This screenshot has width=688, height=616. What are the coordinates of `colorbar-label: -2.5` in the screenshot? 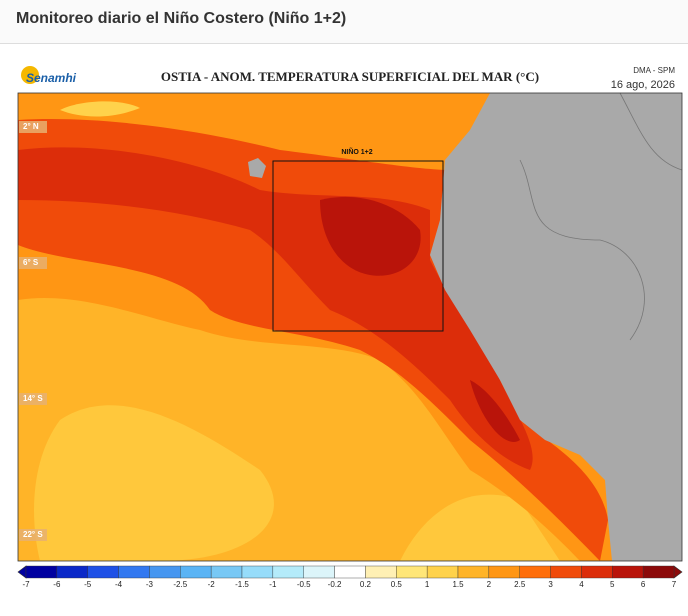 It's located at (180, 584).